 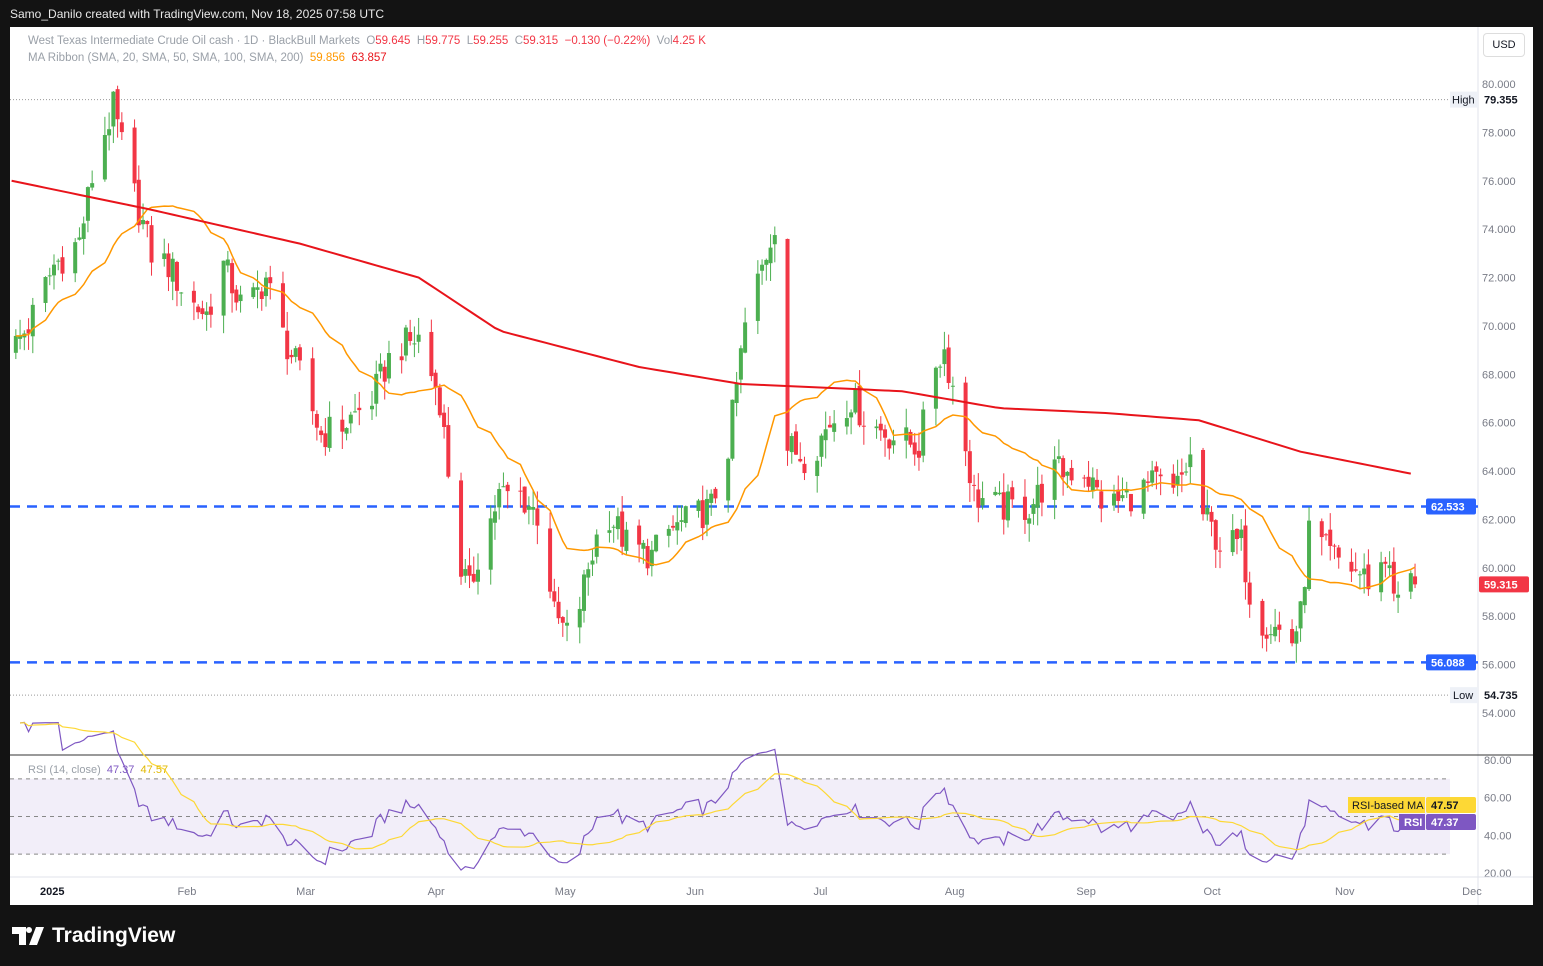 I want to click on price-tick: 56.000, so click(x=1499, y=666).